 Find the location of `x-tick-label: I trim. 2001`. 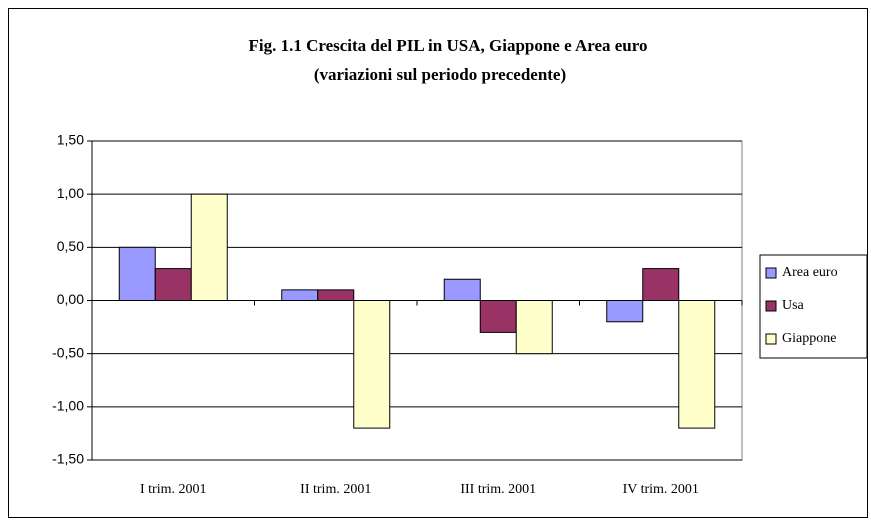

x-tick-label: I trim. 2001 is located at coordinates (173, 489).